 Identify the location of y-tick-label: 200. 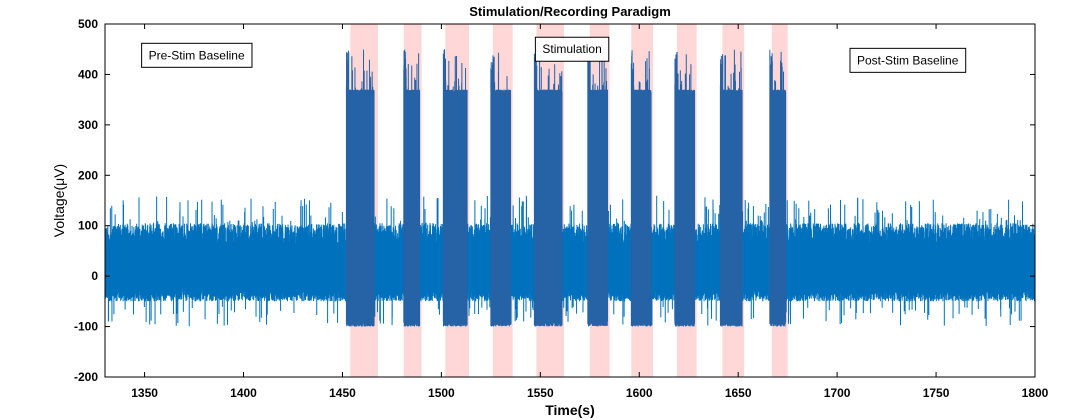
(88, 175).